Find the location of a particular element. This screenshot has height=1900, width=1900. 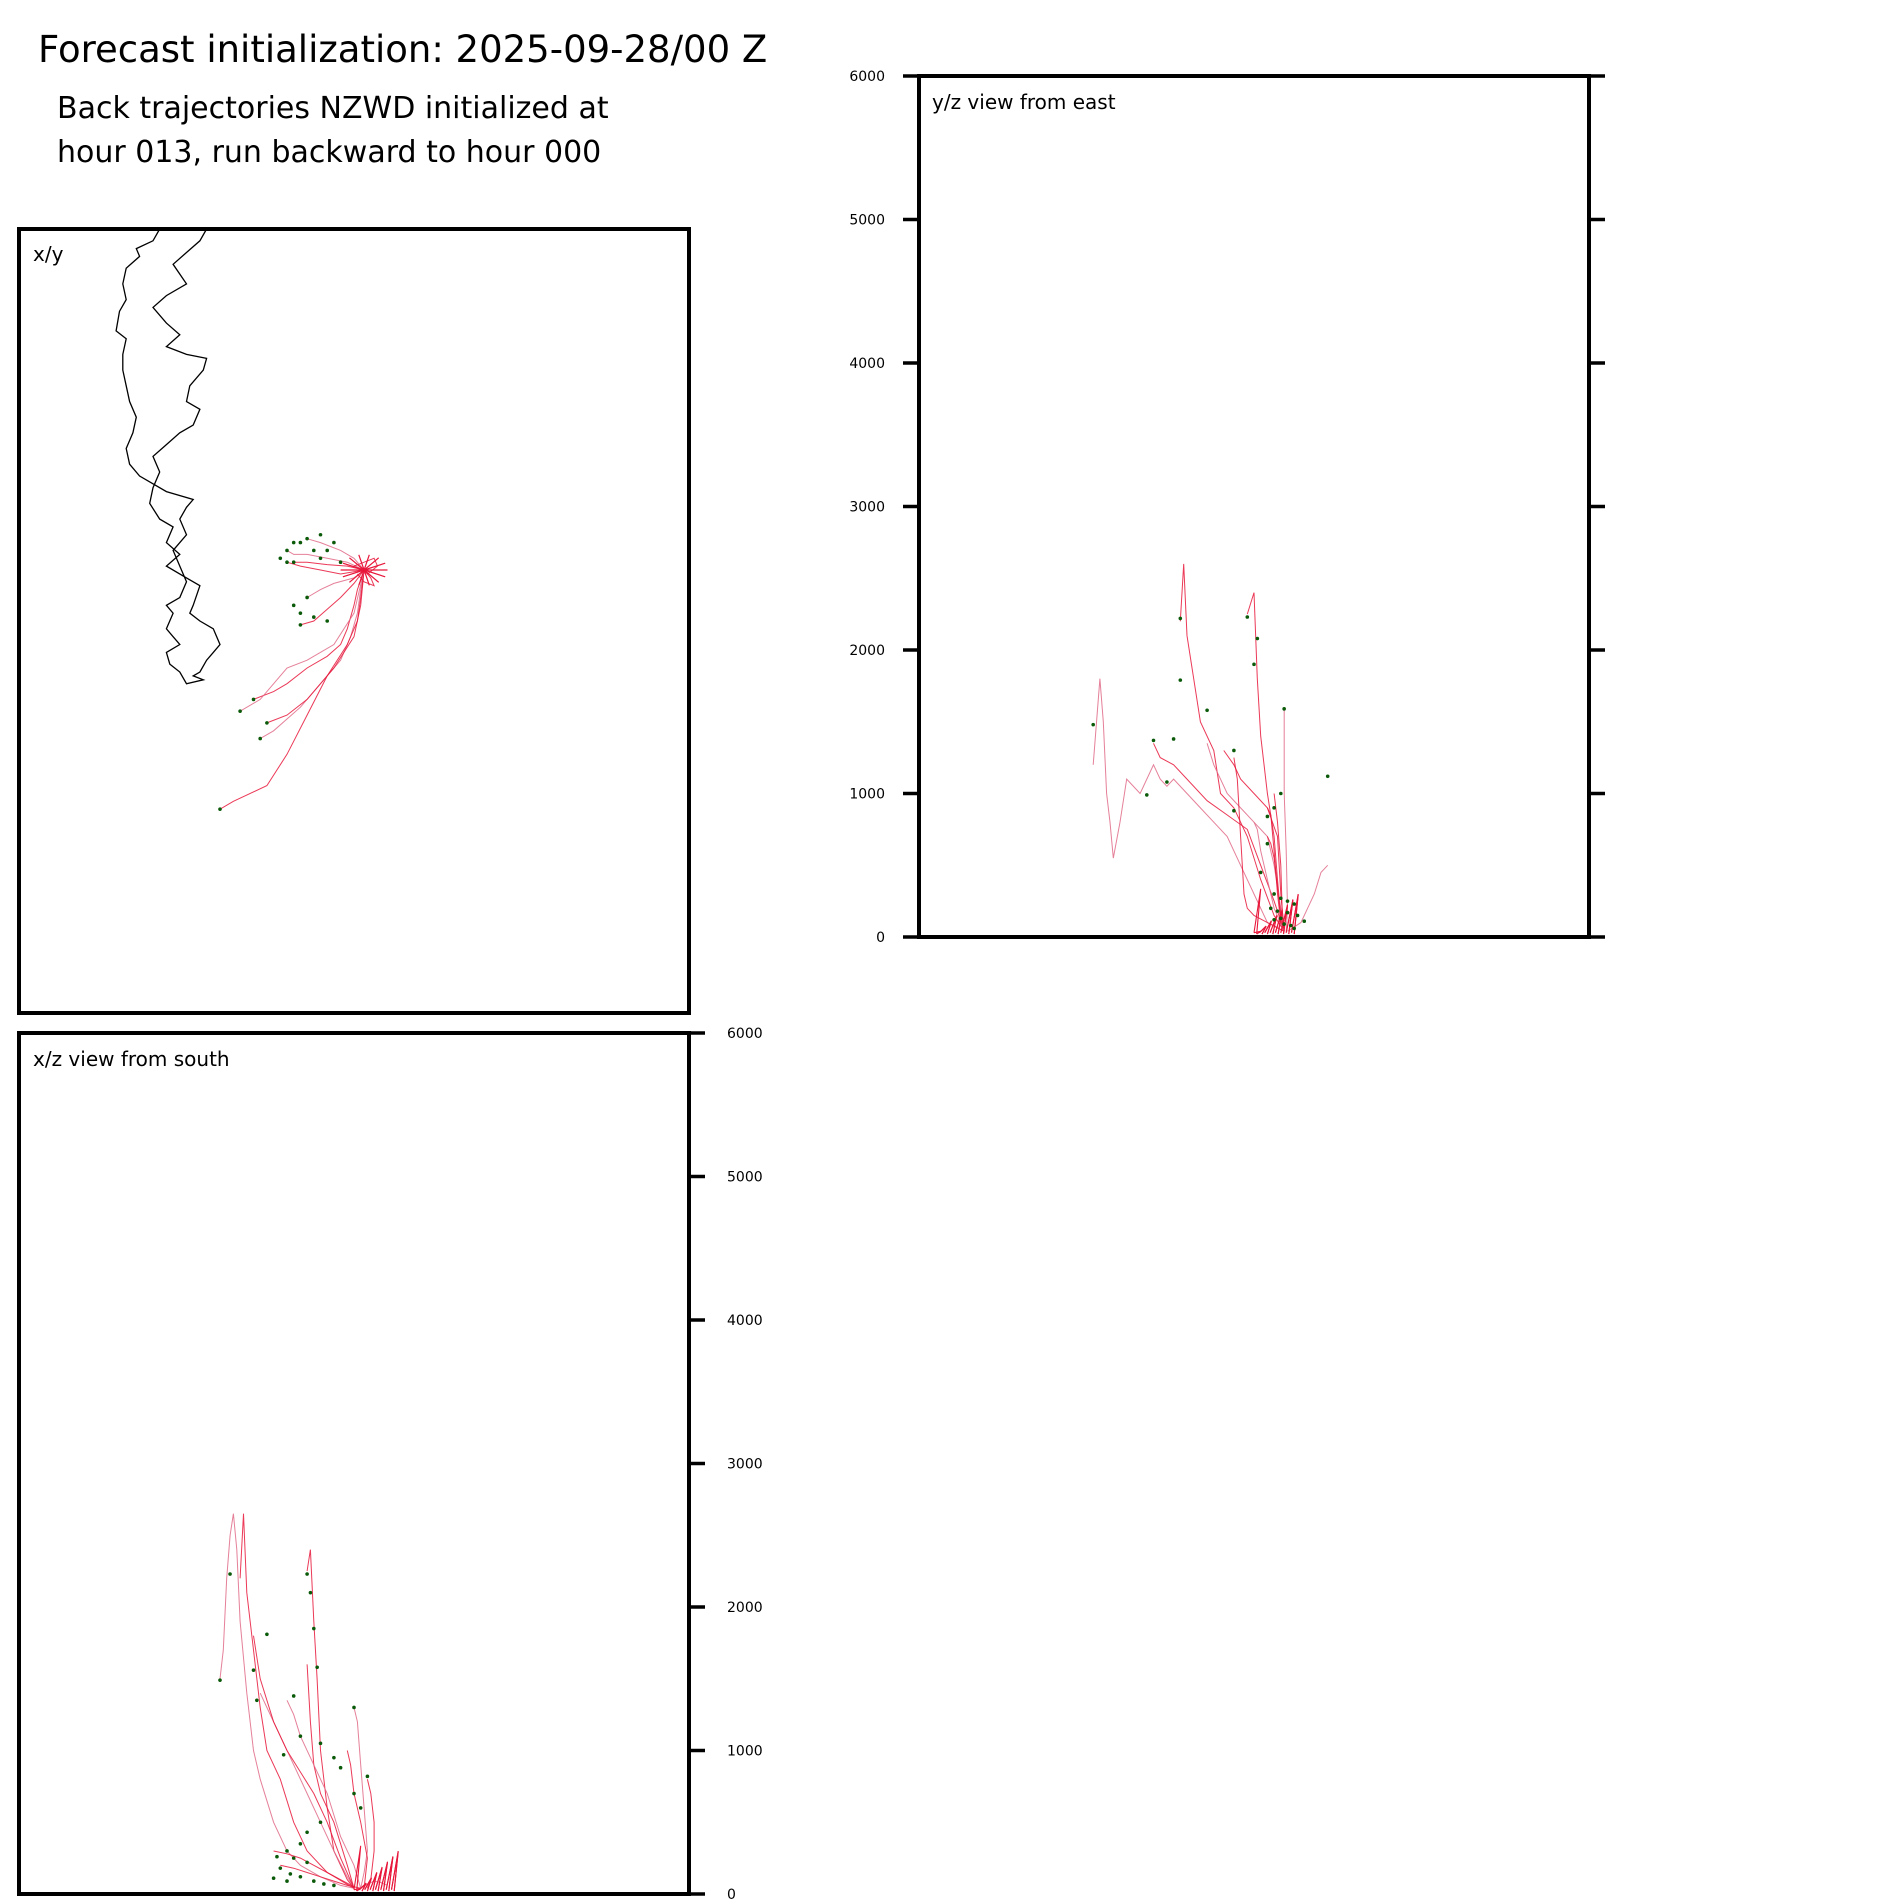

y-tick-label: 5000 is located at coordinates (745, 1178).